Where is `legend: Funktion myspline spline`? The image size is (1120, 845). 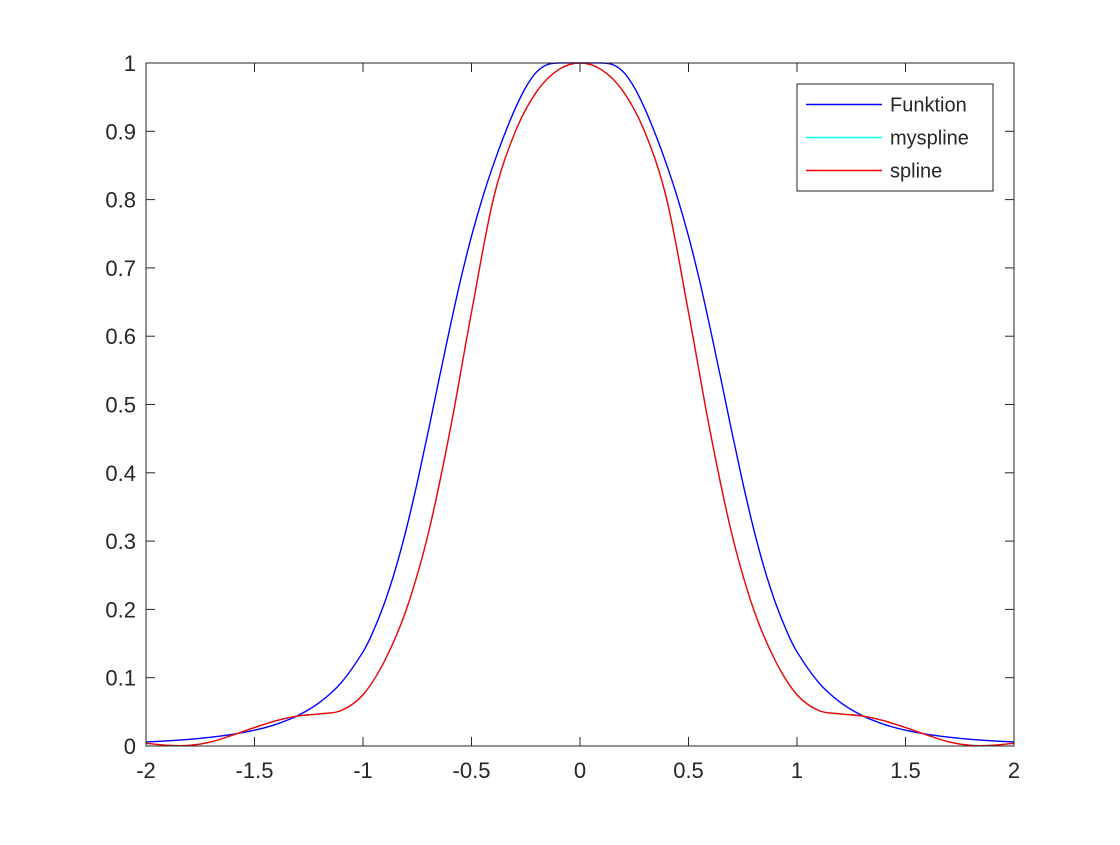
legend: Funktion myspline spline is located at coordinates (895, 137).